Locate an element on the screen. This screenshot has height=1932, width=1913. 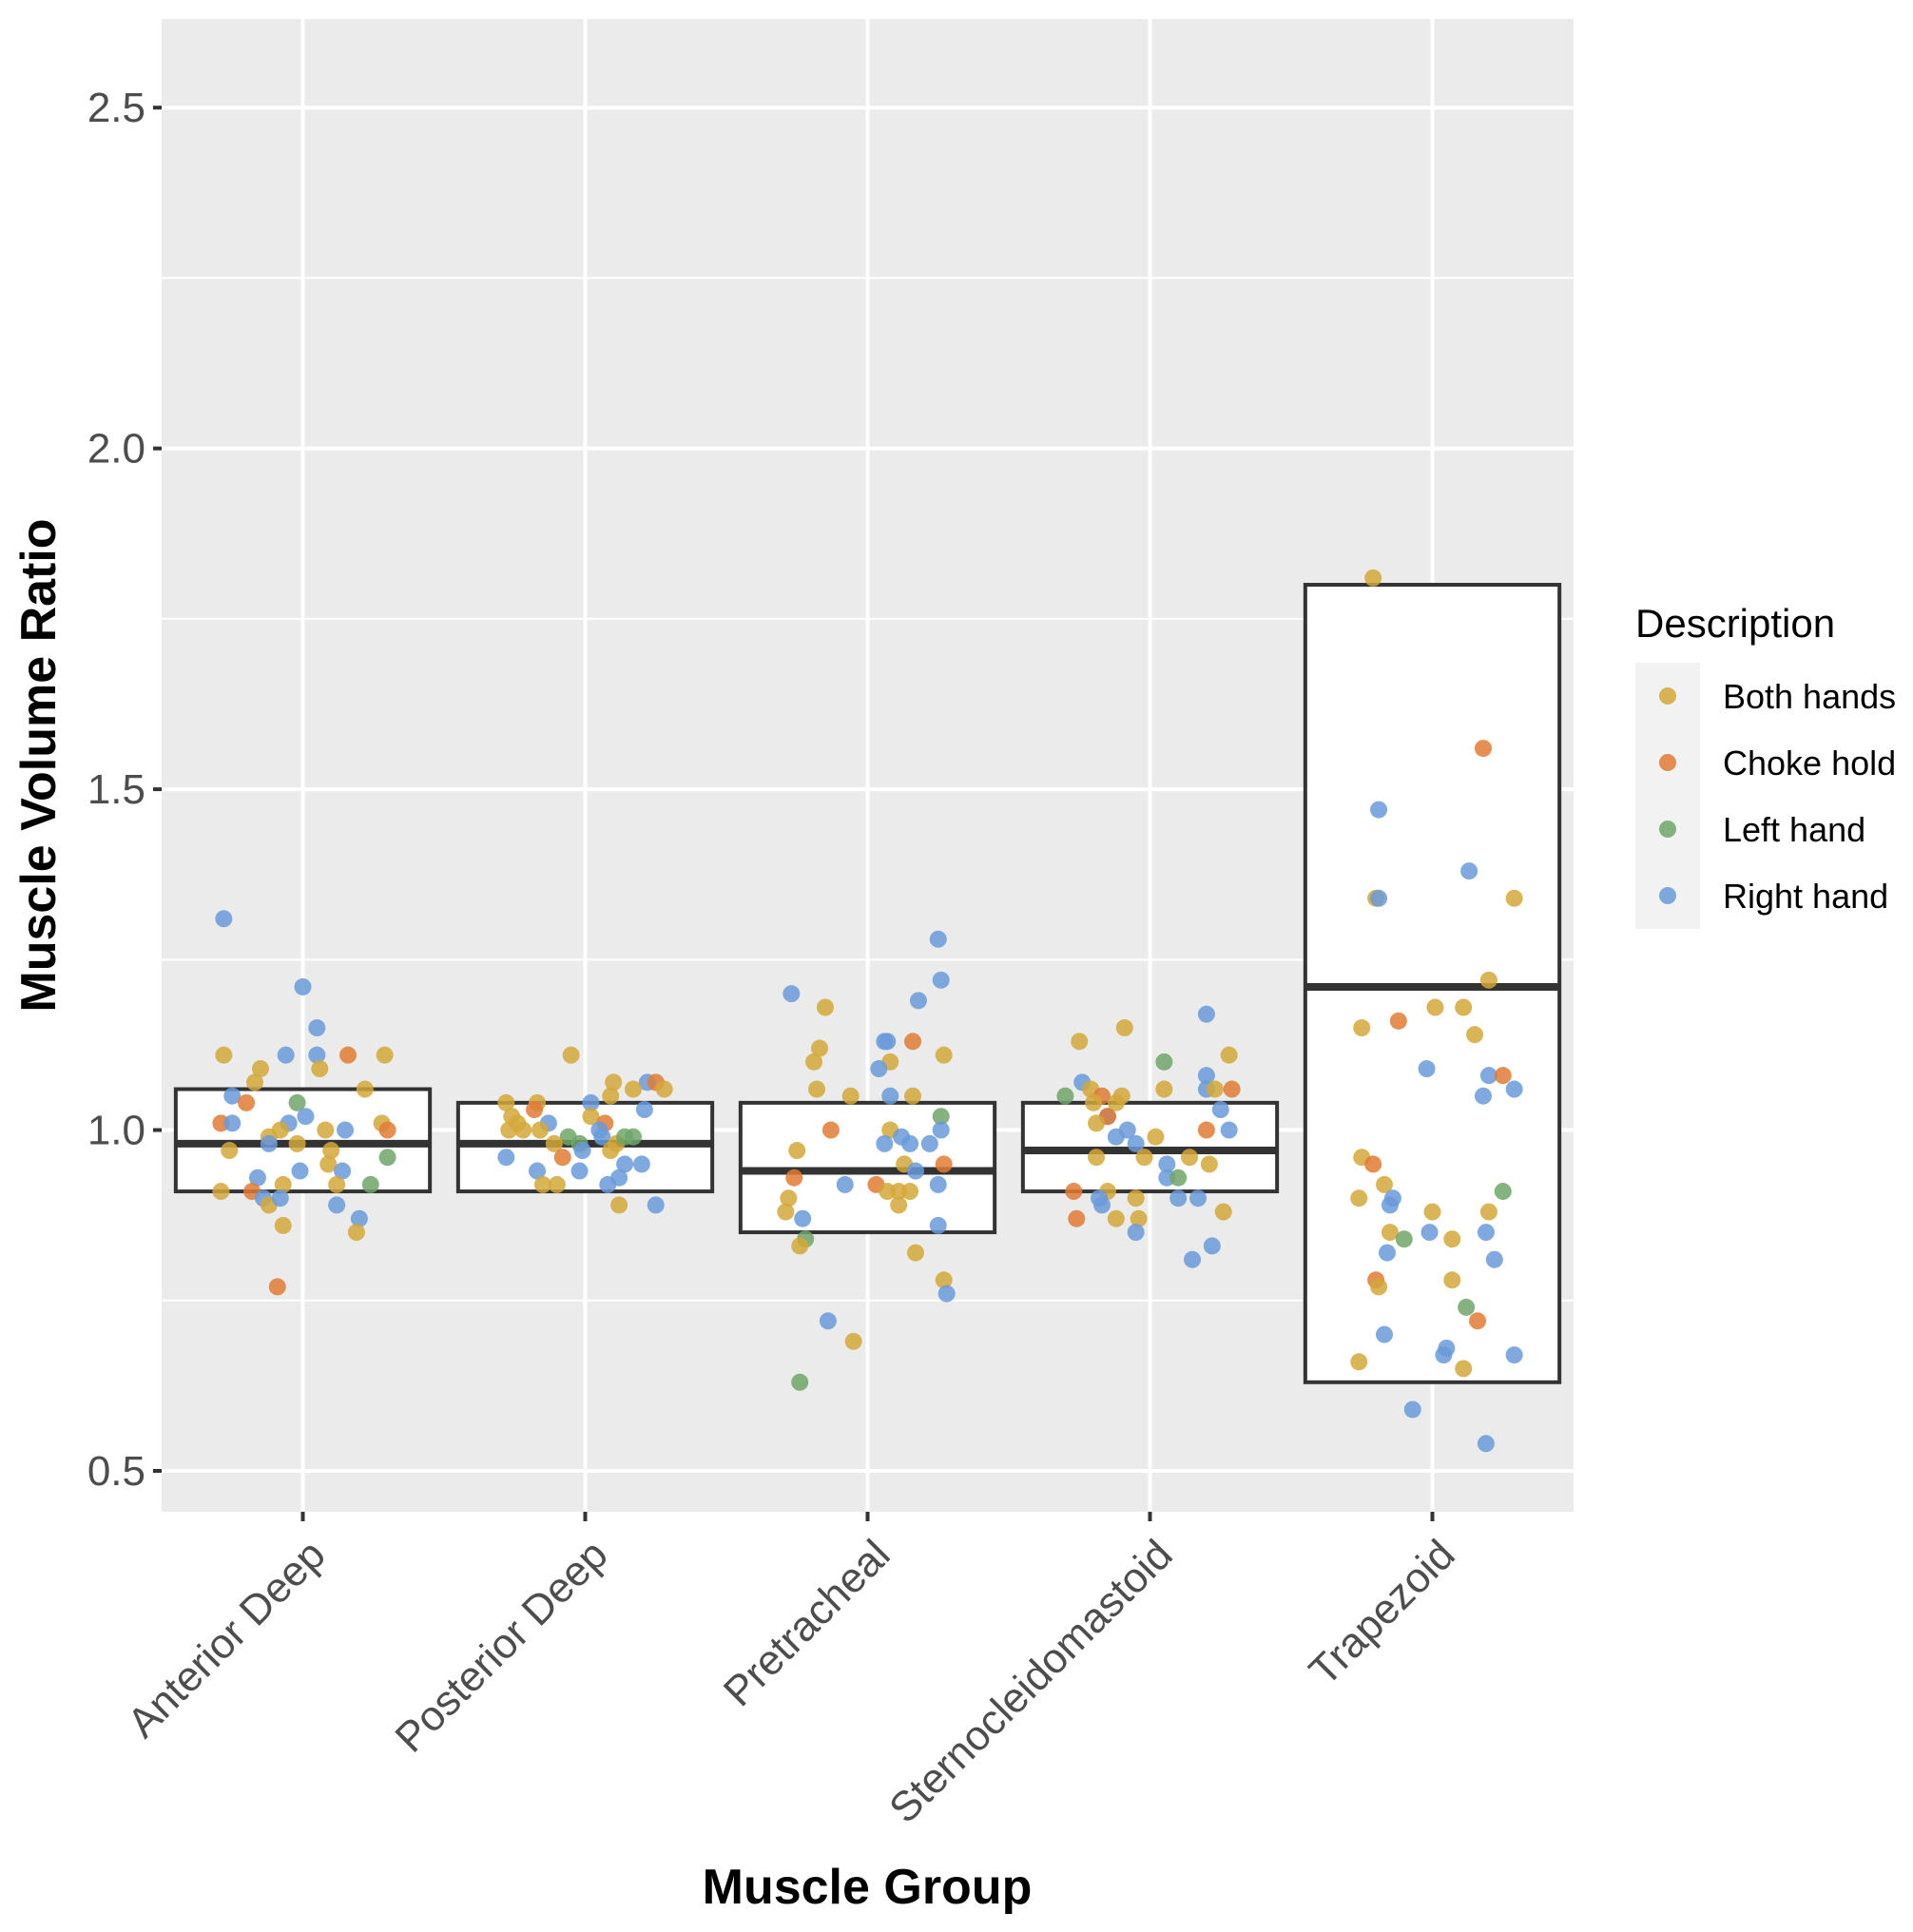
legend-items: Both hands Choke hold Left hand Right hand is located at coordinates (1777, 796).